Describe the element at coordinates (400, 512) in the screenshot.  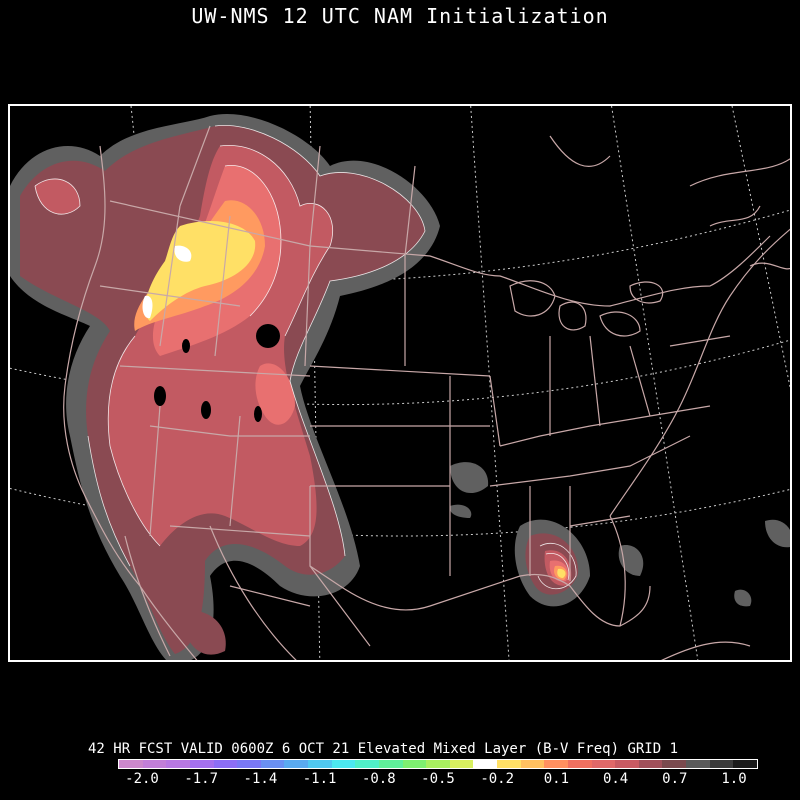
I see `latitude-line` at that location.